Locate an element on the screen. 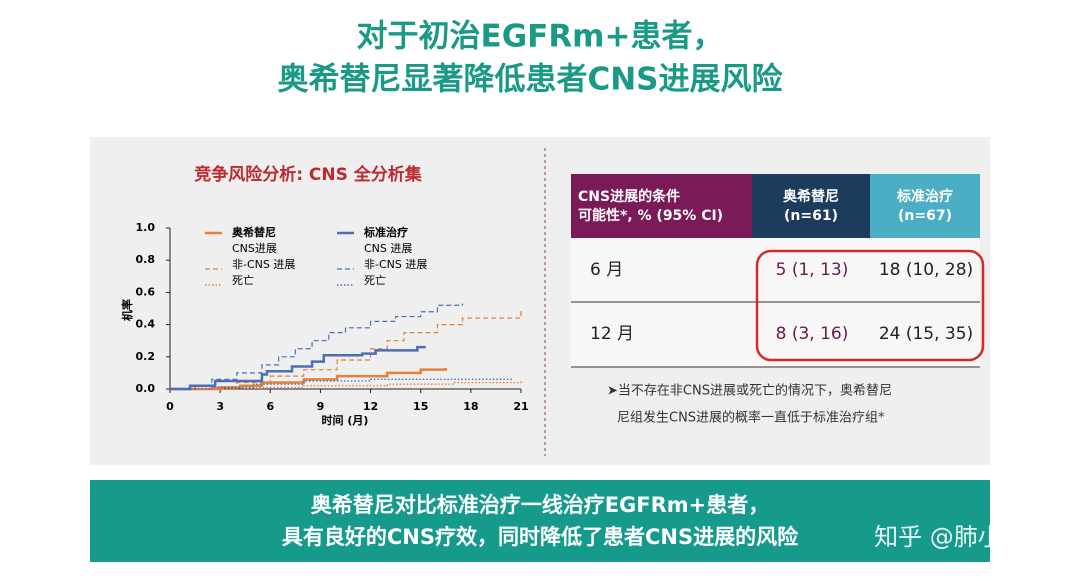  header-text: (n=67) is located at coordinates (925, 216).